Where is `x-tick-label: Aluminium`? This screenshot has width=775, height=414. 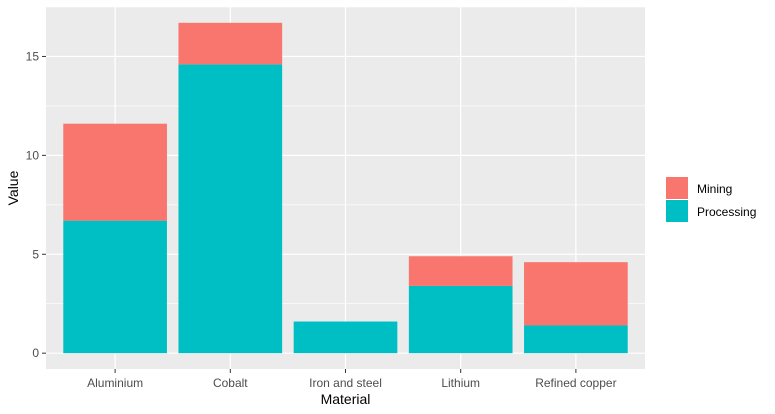
x-tick-label: Aluminium is located at coordinates (115, 383).